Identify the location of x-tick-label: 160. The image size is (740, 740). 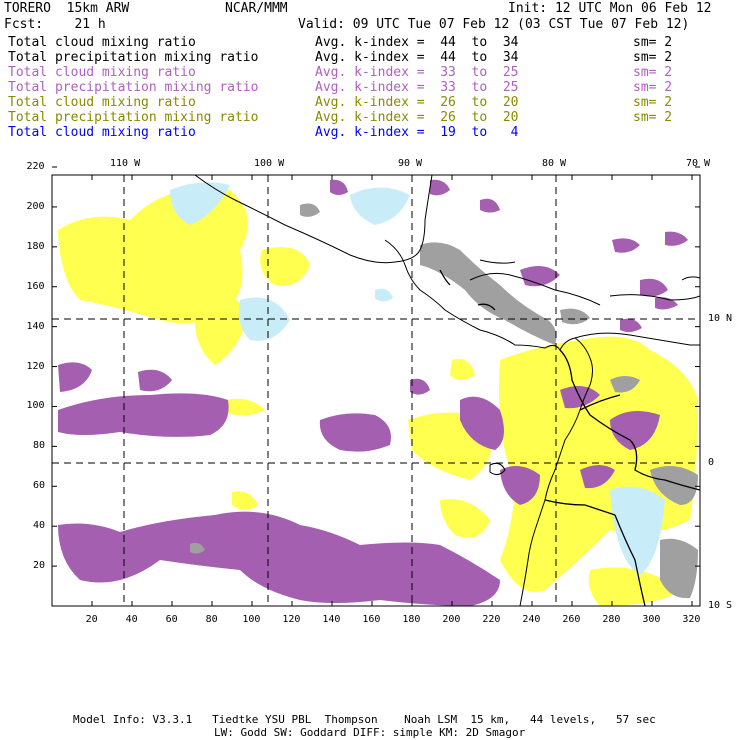
(371, 619).